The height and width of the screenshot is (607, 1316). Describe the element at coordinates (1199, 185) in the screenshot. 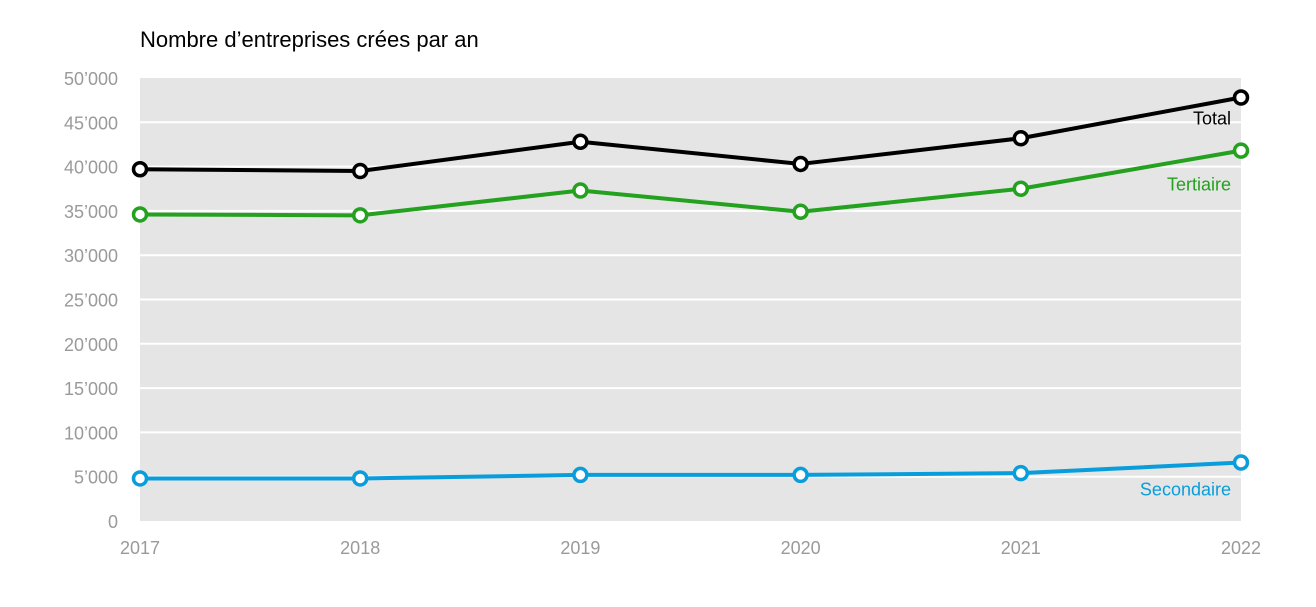

I see `series-label: Tertiaire` at that location.